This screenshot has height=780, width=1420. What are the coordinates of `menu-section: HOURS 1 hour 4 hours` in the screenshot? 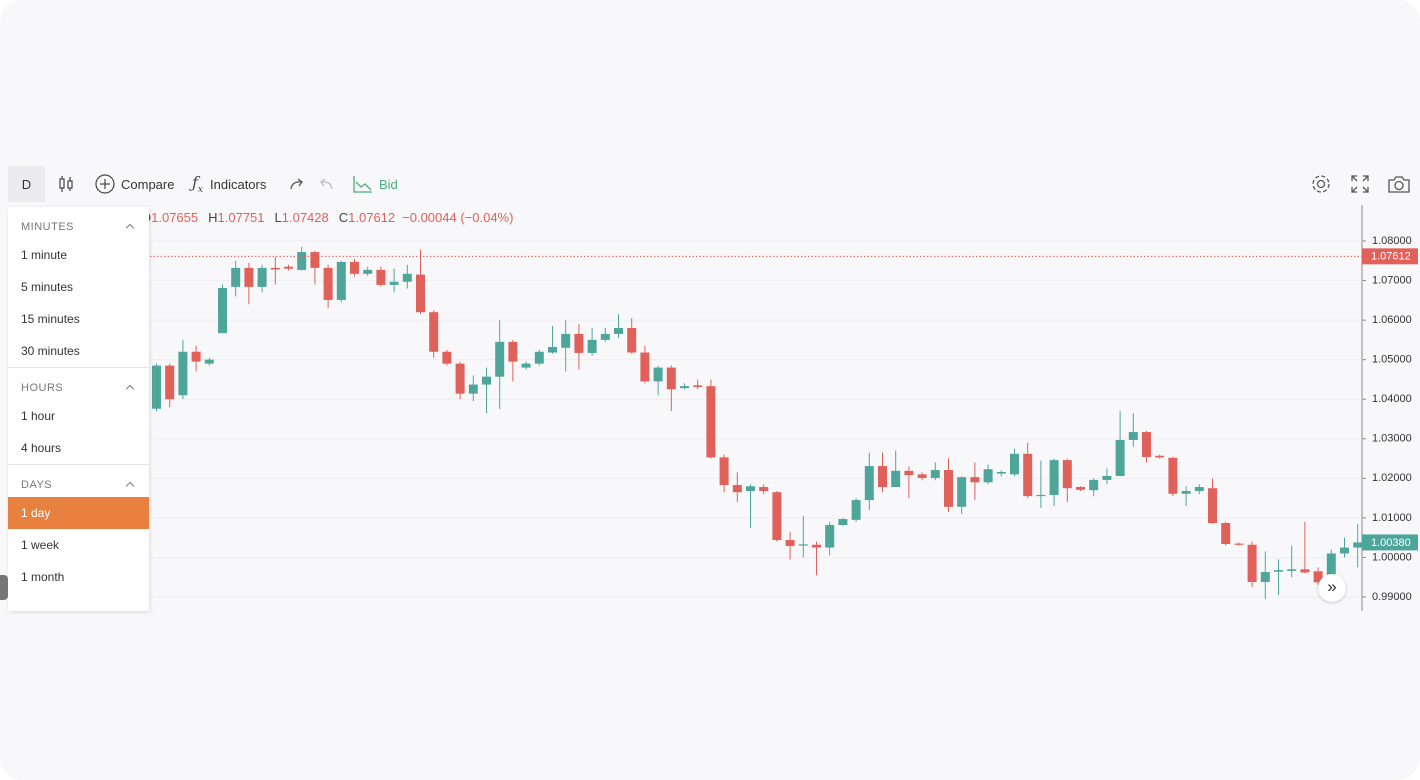 It's located at (78, 416).